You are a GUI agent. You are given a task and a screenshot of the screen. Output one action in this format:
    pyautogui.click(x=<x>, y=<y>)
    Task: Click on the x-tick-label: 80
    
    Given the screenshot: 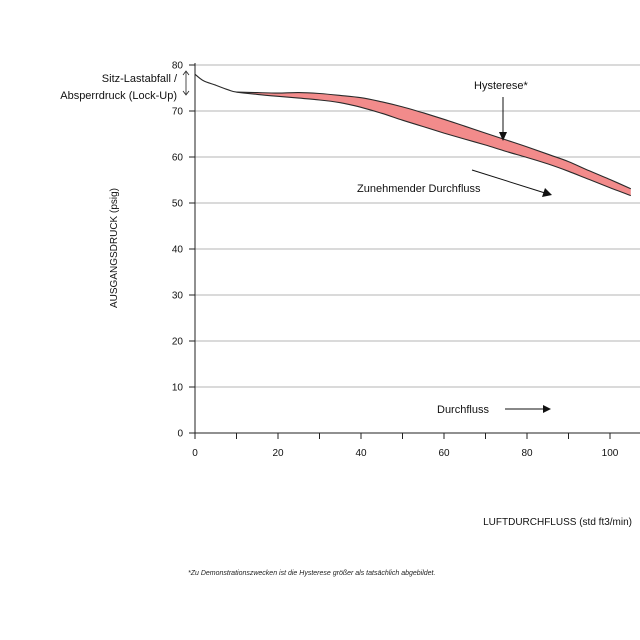 What is the action you would take?
    pyautogui.click(x=527, y=453)
    